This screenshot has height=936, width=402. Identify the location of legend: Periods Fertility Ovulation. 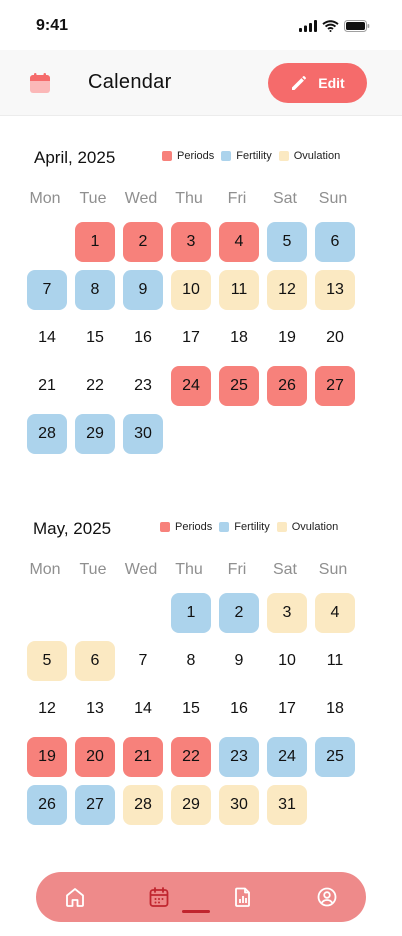
(251, 156).